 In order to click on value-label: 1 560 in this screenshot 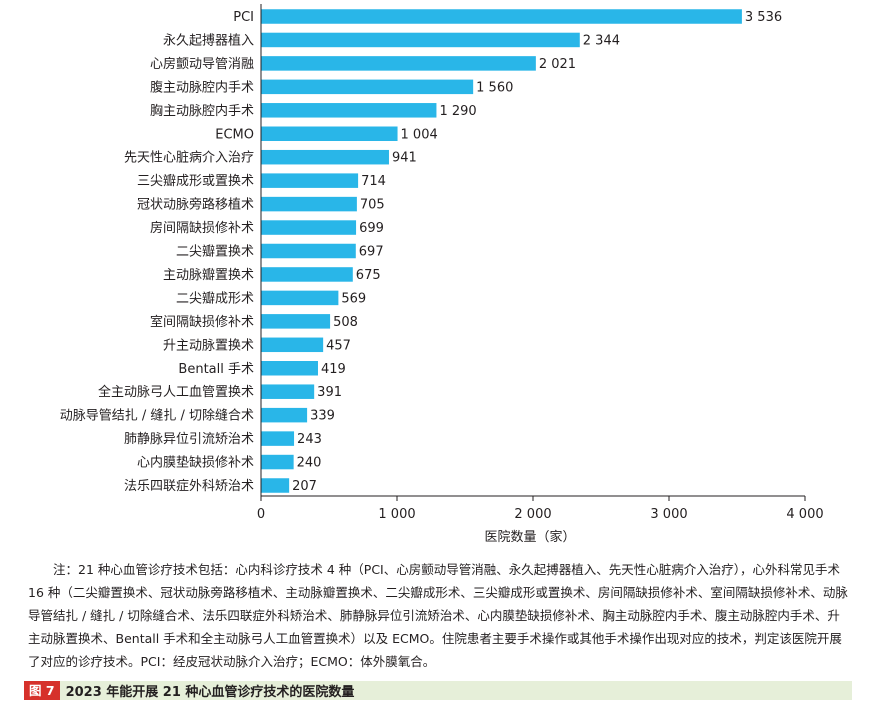, I will do `click(494, 87)`.